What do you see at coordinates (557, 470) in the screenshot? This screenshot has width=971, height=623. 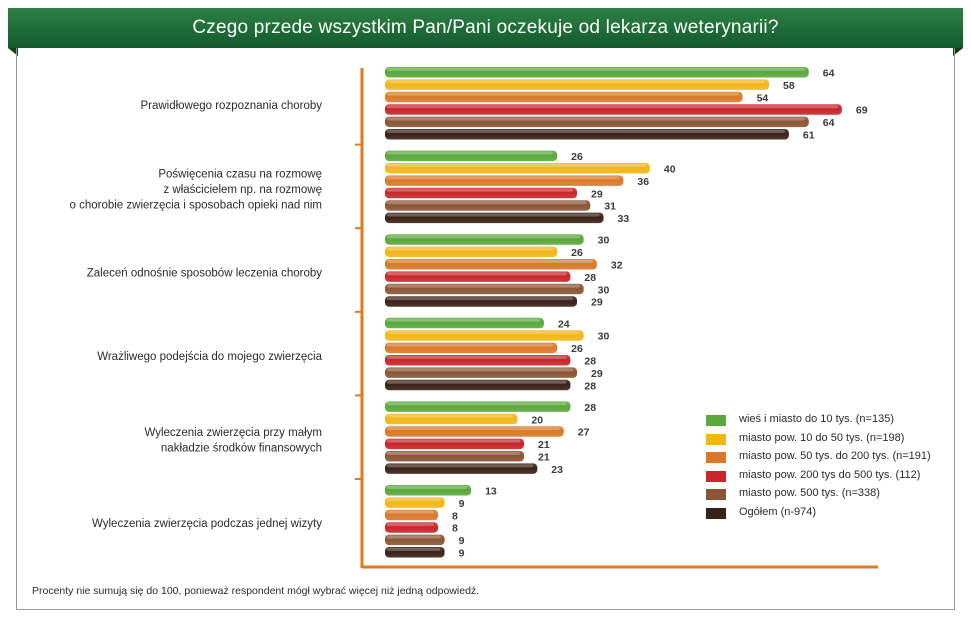 I see `data-label: 23` at bounding box center [557, 470].